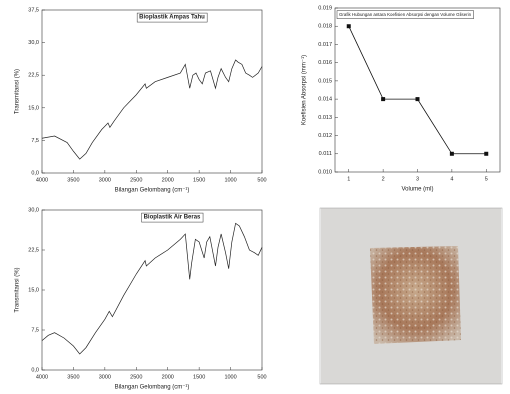 Image resolution: width=510 pixels, height=394 pixels. I want to click on y-axis-label: Koefisien Absorpsi (mm⁻¹), so click(305, 90).